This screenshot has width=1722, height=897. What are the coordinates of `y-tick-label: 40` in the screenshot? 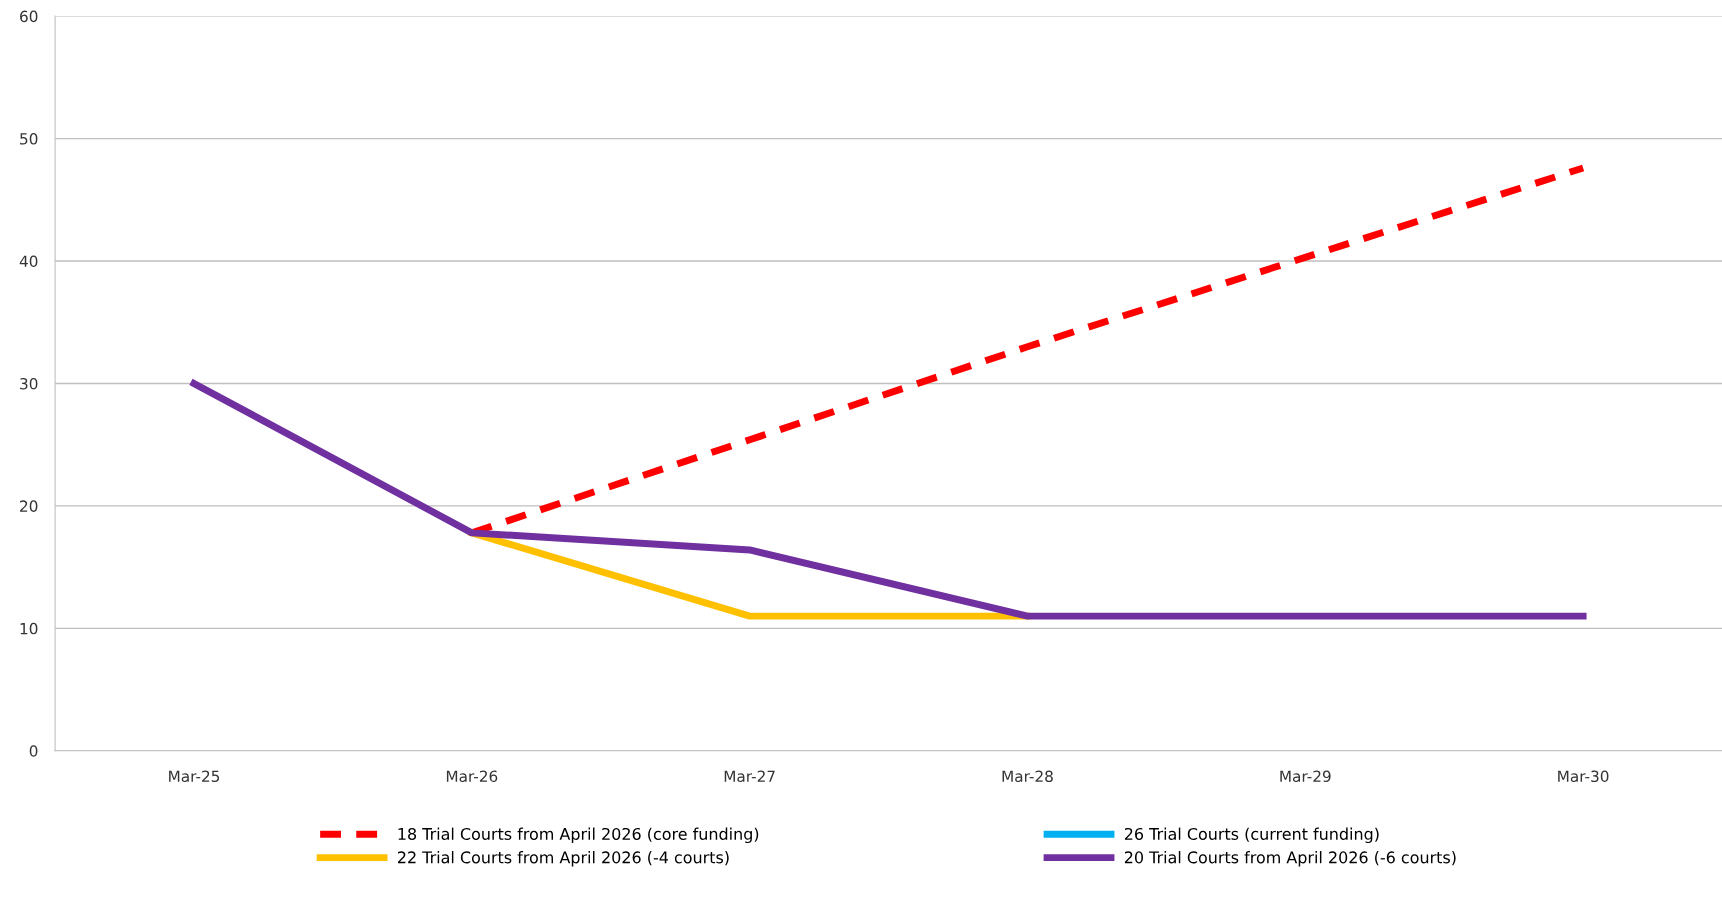 It's located at (28, 261).